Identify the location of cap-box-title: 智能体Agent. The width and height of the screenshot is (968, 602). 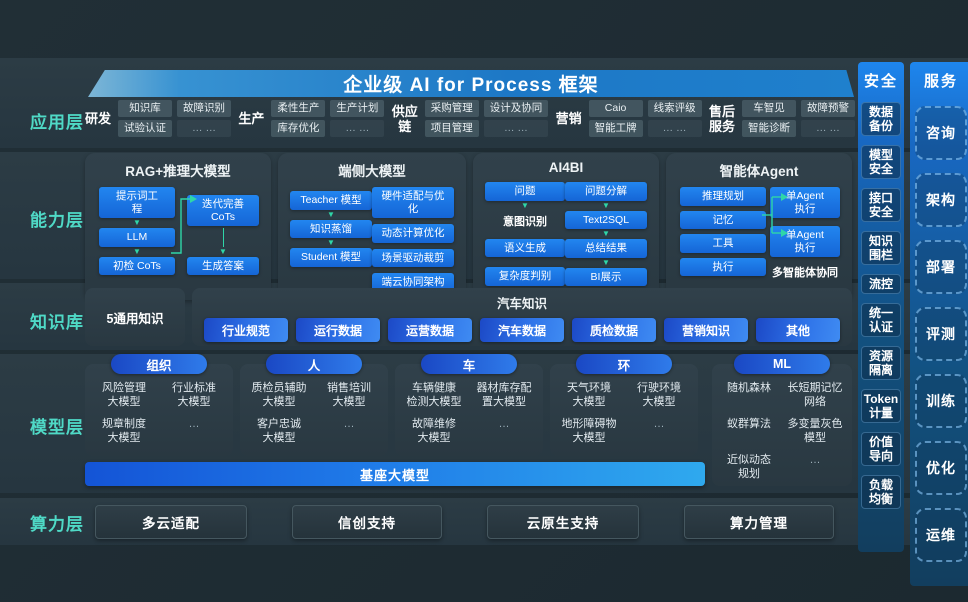
(759, 171).